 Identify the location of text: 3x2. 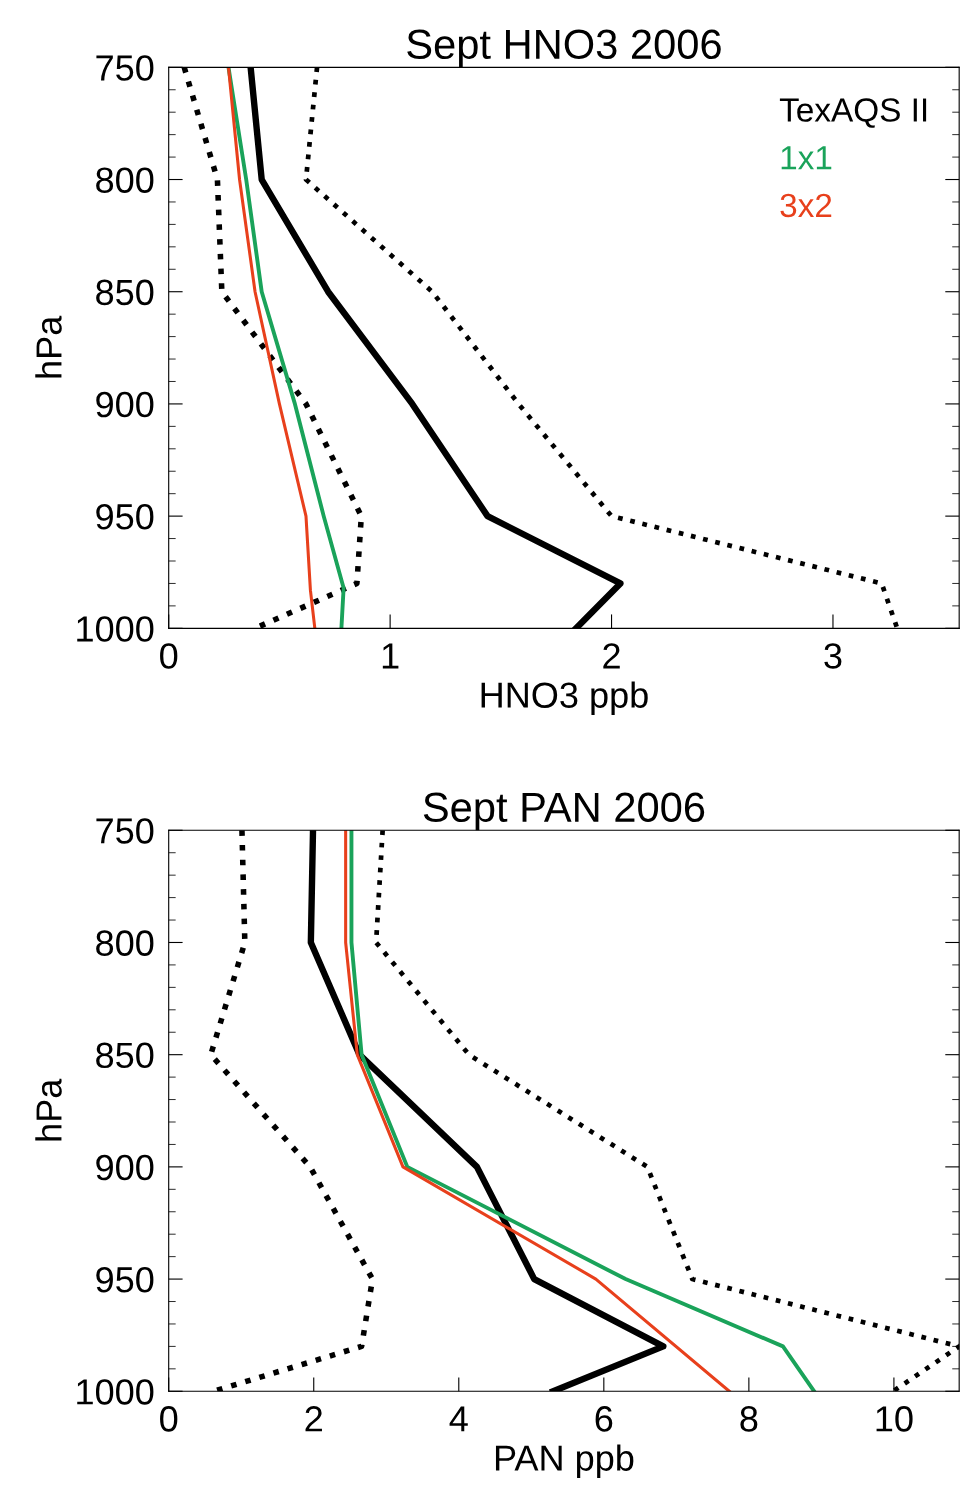
(806, 205).